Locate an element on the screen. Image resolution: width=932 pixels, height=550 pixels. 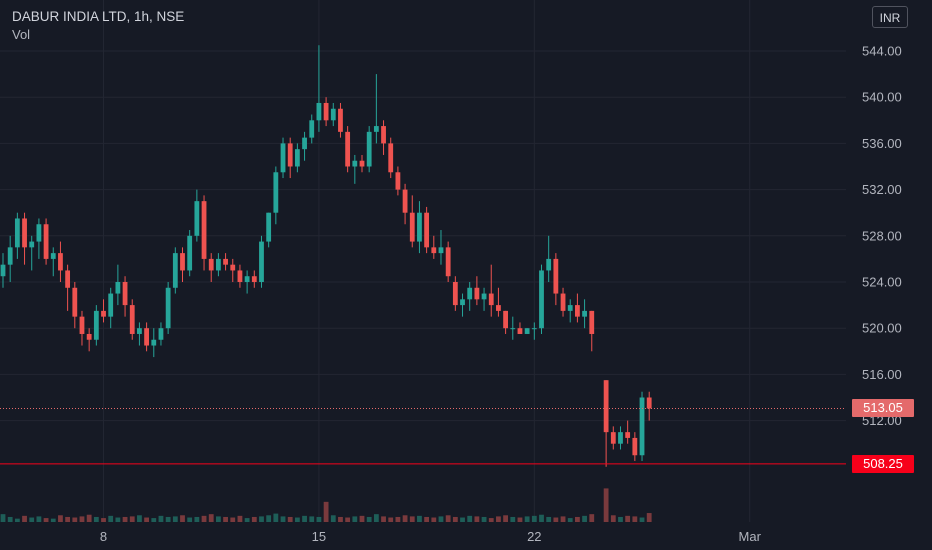
price-tick-label: 528.00 is located at coordinates (882, 235).